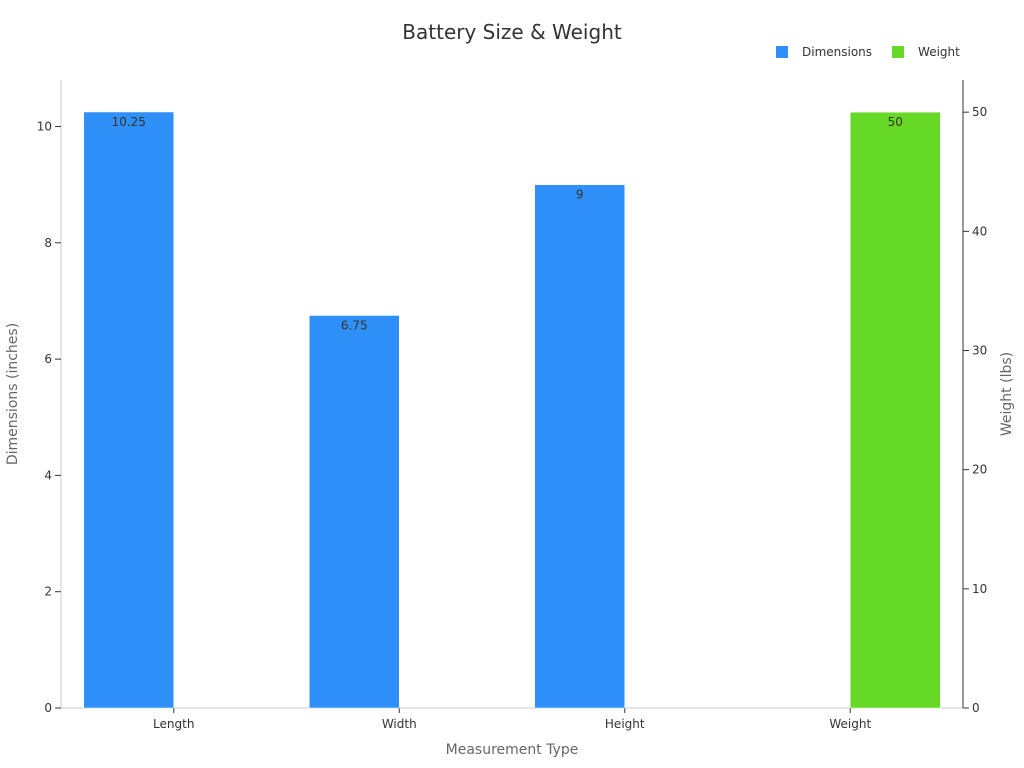  Describe the element at coordinates (48, 592) in the screenshot. I see `y-left-tick-label: 2` at that location.